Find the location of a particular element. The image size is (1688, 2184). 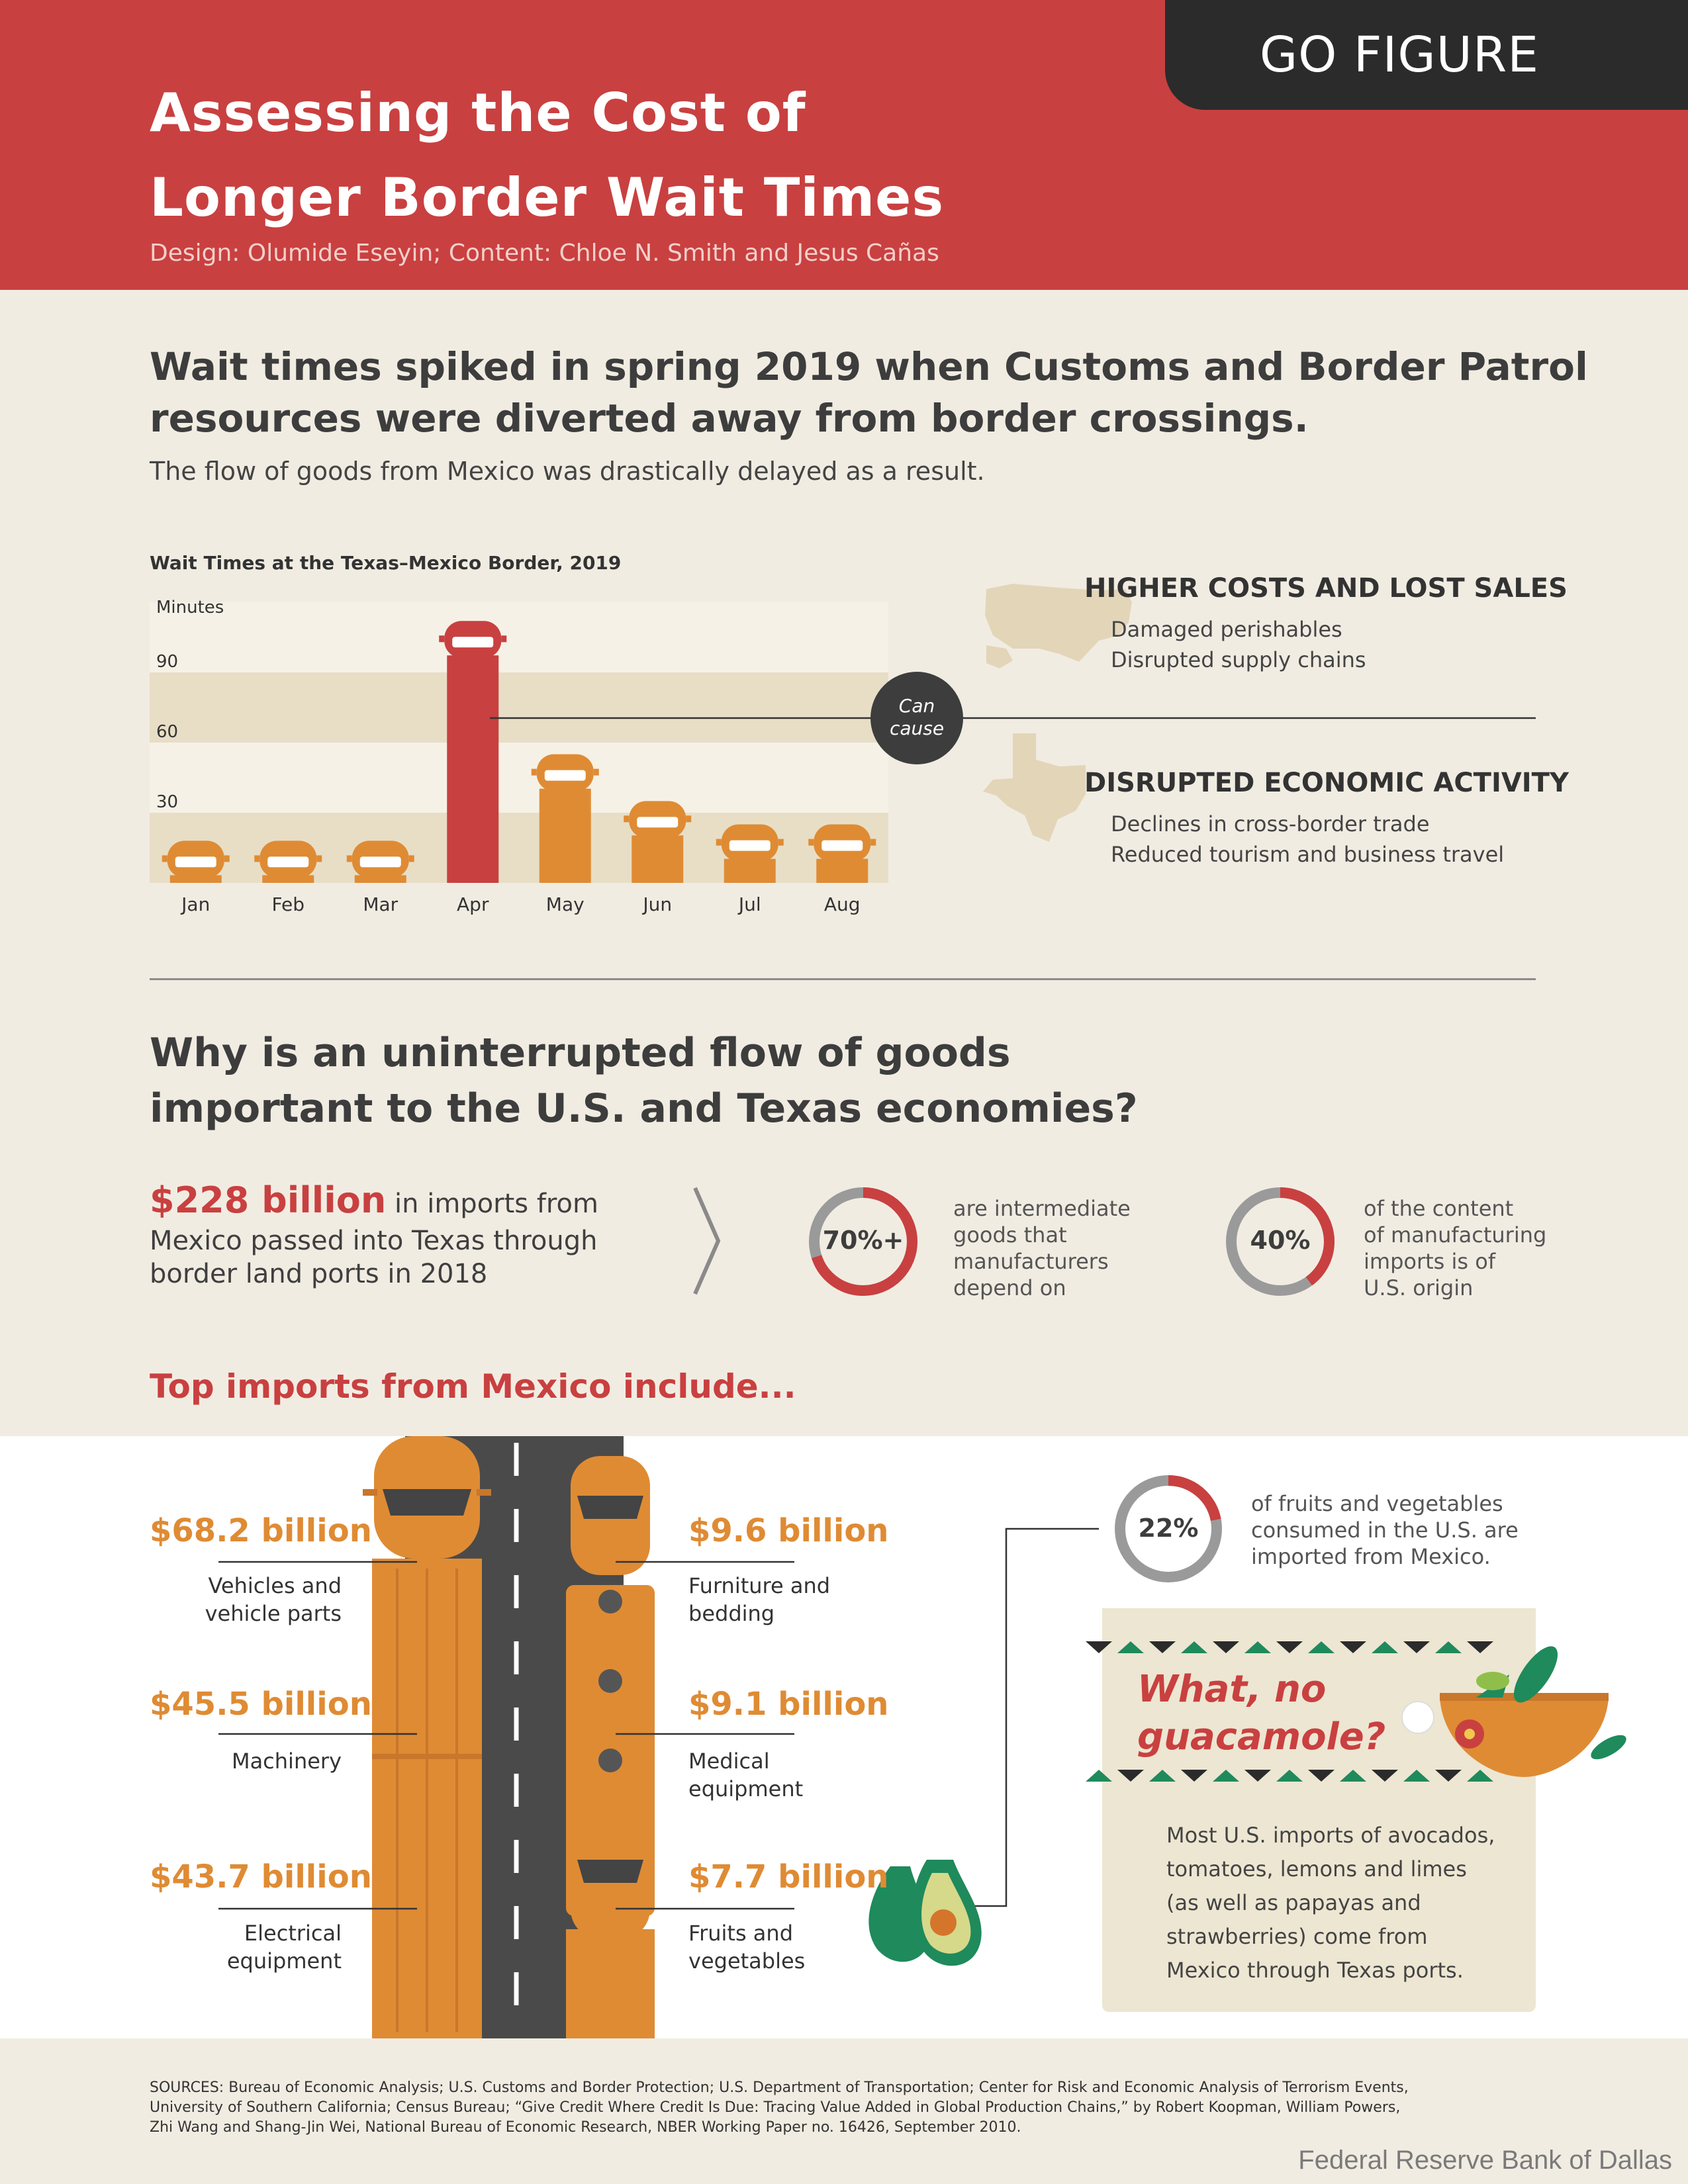

imports-amount-value: $228 billion is located at coordinates (268, 1200).